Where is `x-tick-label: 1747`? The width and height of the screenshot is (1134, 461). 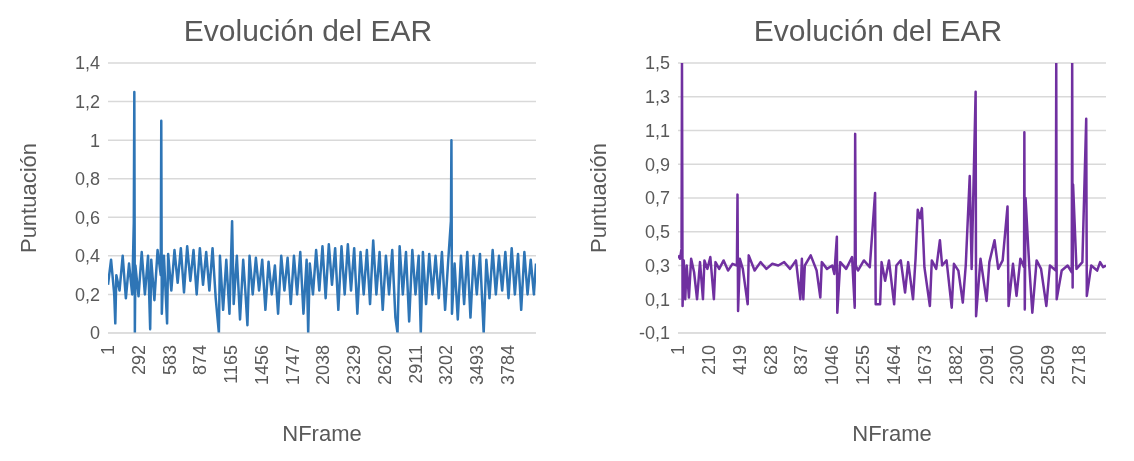
x-tick-label: 1747 is located at coordinates (292, 365).